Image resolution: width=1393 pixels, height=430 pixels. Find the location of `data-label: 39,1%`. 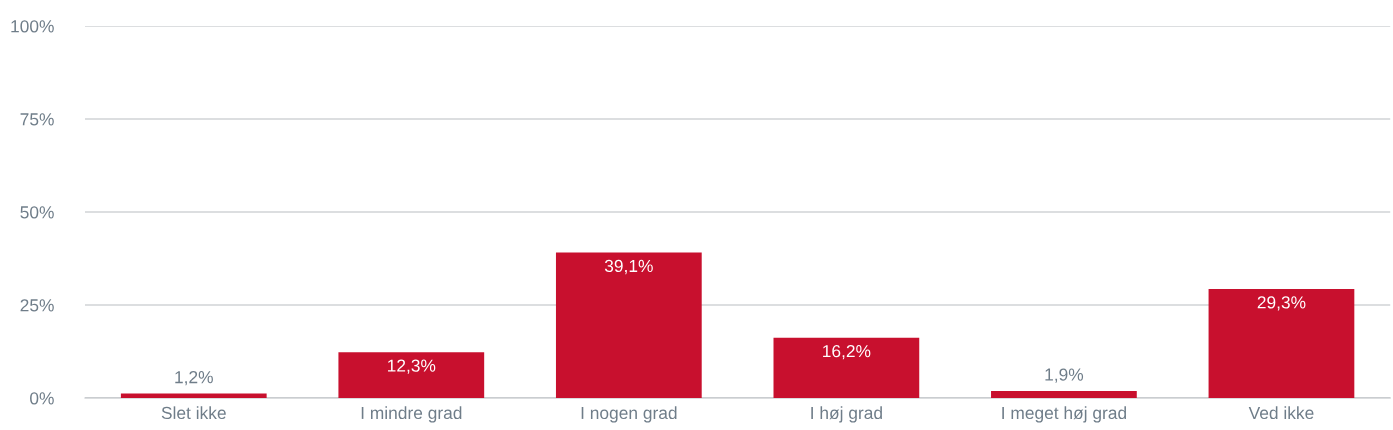

data-label: 39,1% is located at coordinates (628, 267).